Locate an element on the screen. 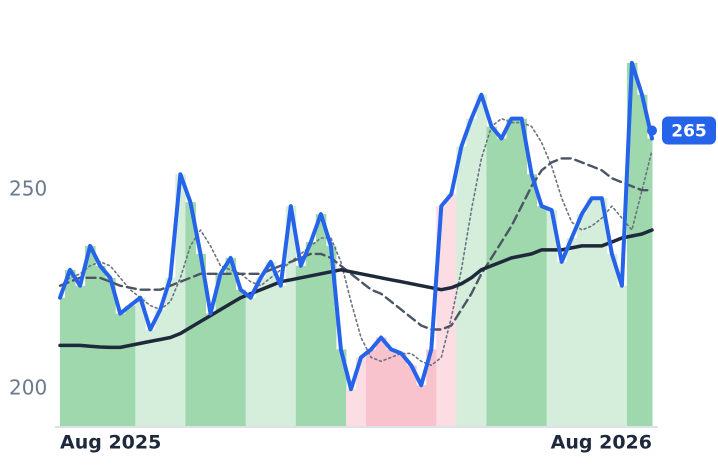  x-tick-label: Aug 2026 is located at coordinates (601, 443).